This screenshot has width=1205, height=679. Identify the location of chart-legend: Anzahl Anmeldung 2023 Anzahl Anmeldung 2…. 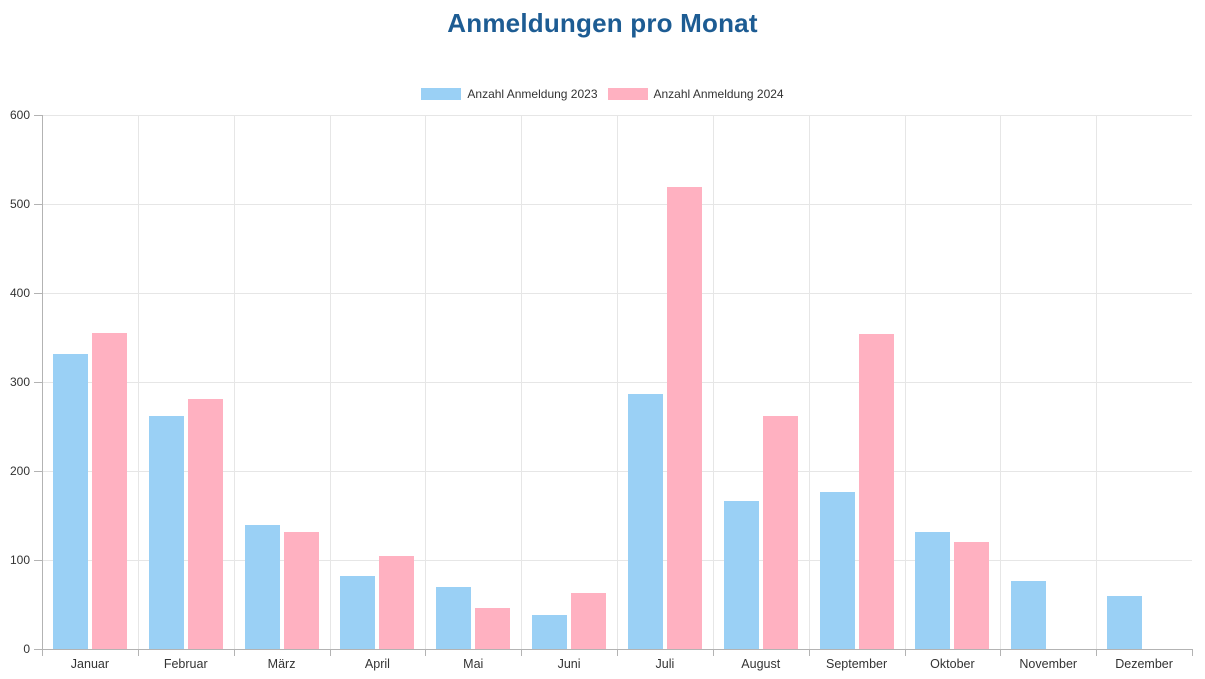
(602, 94).